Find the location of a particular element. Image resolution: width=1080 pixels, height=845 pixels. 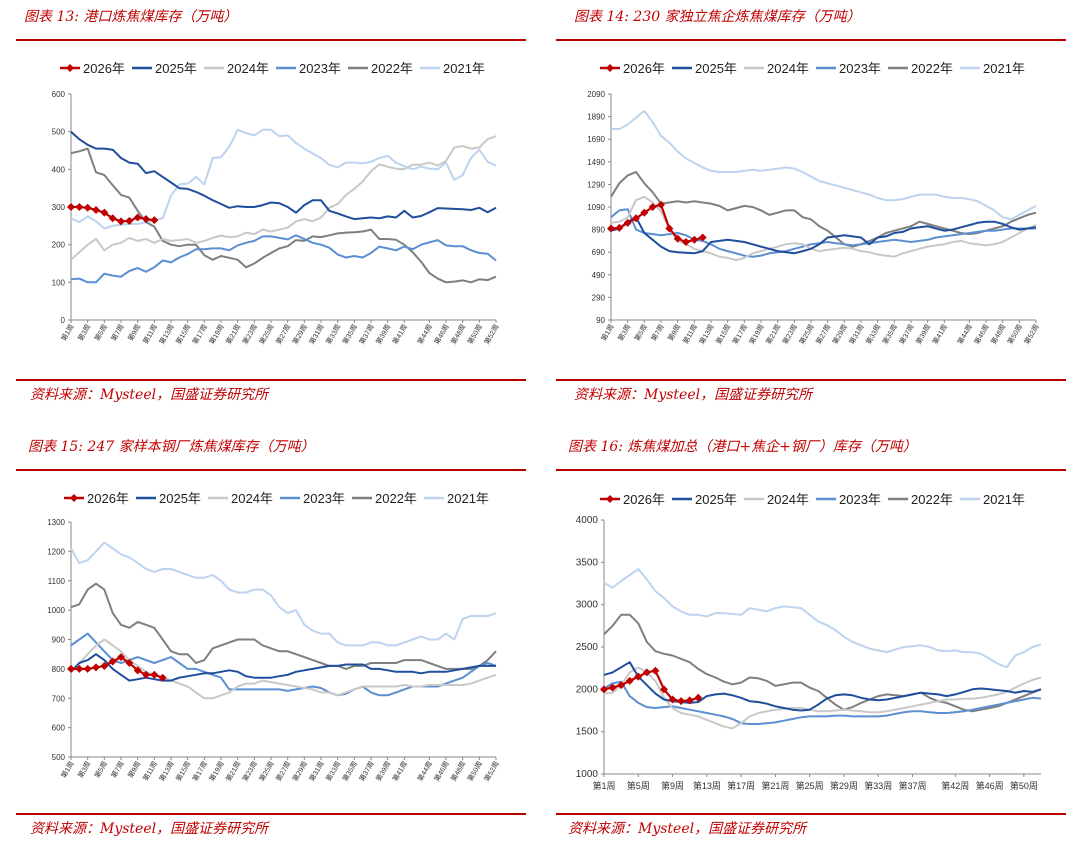

series-line-2022年 is located at coordinates (283, 626).